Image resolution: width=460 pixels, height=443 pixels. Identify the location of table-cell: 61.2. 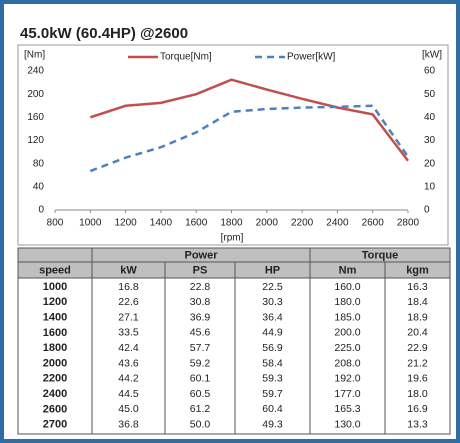
(200, 409).